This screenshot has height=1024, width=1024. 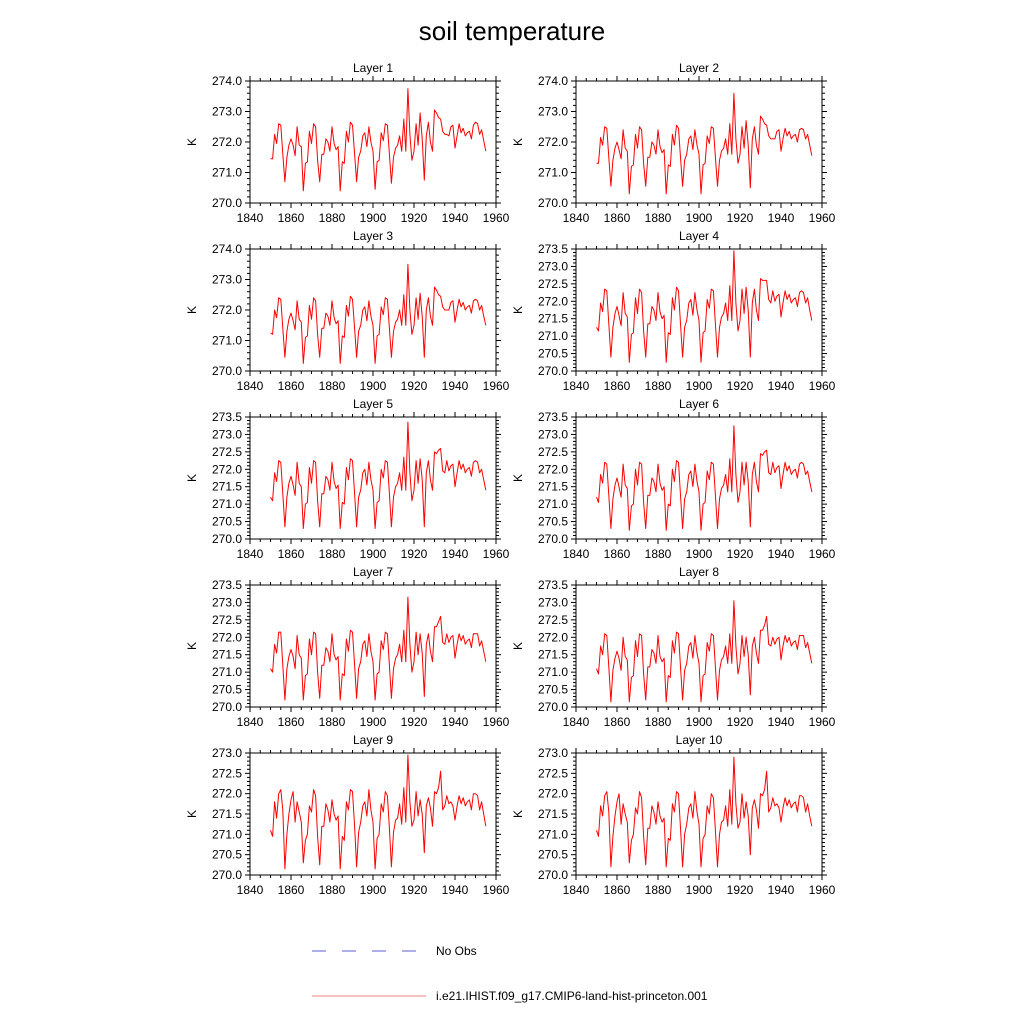 I want to click on panel-title: Layer 6, so click(x=699, y=404).